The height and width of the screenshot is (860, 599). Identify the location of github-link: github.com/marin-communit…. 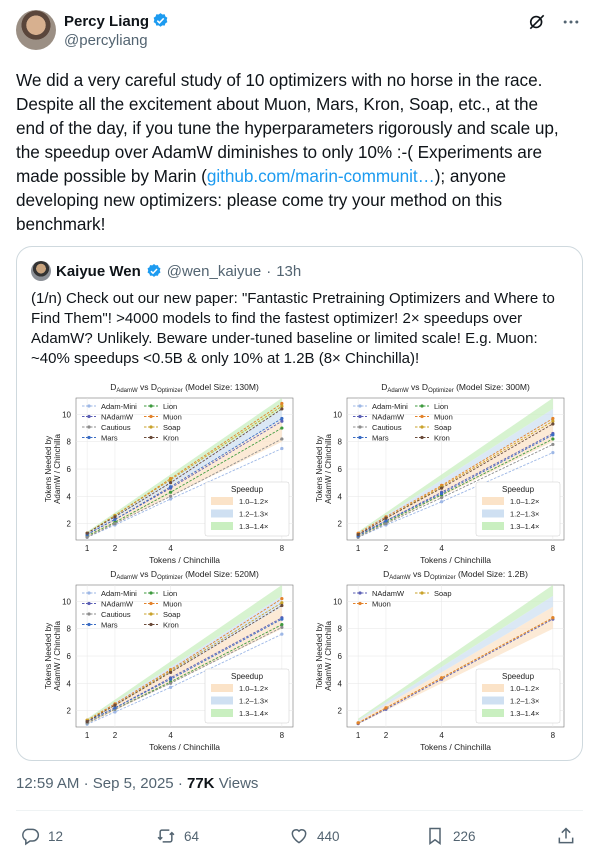
(320, 176).